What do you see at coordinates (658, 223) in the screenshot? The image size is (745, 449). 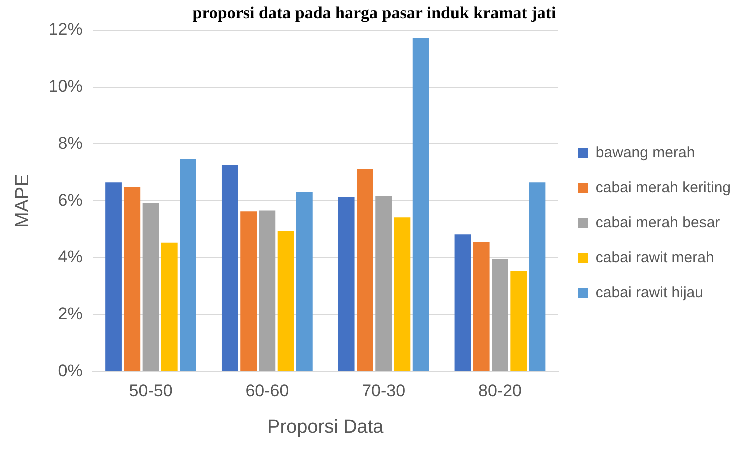 I see `legend-label: cabai merah besar` at bounding box center [658, 223].